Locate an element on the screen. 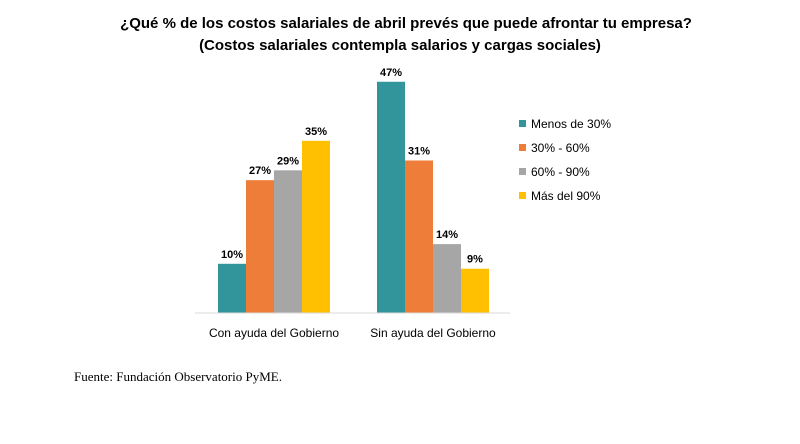  source-note: Fuente: Fundación Observatorio PyME. is located at coordinates (178, 376).